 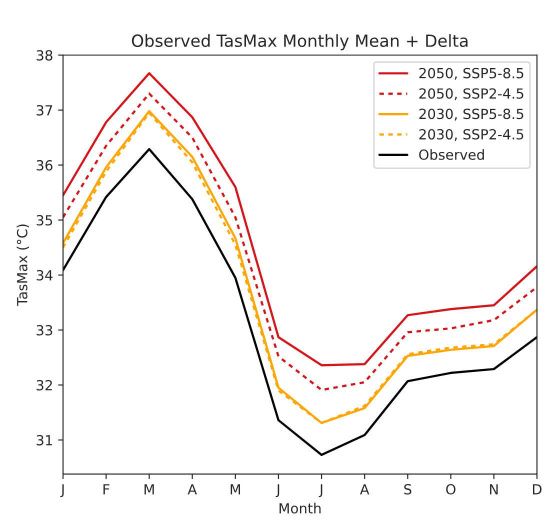 I want to click on x-tick-label: F, so click(x=106, y=489).